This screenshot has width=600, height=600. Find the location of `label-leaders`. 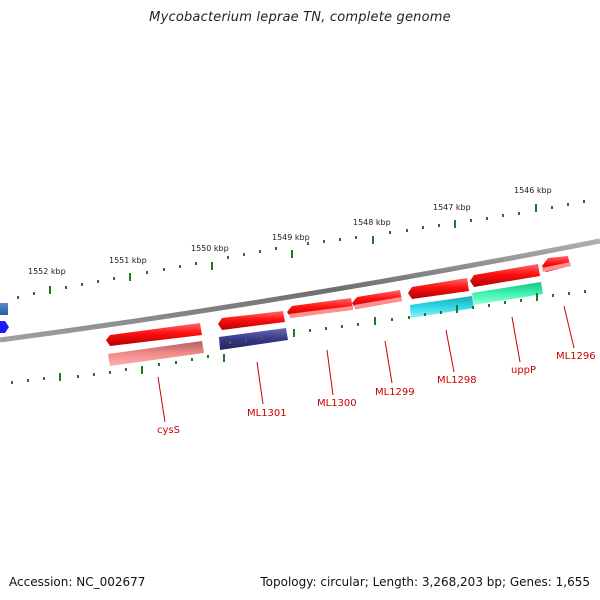

label-leaders is located at coordinates (366, 364).